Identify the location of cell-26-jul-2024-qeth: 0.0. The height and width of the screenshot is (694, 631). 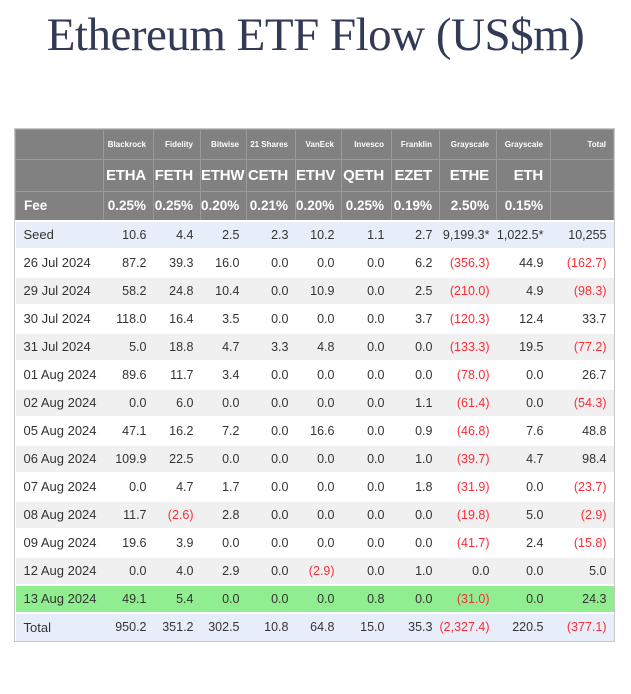
(366, 262).